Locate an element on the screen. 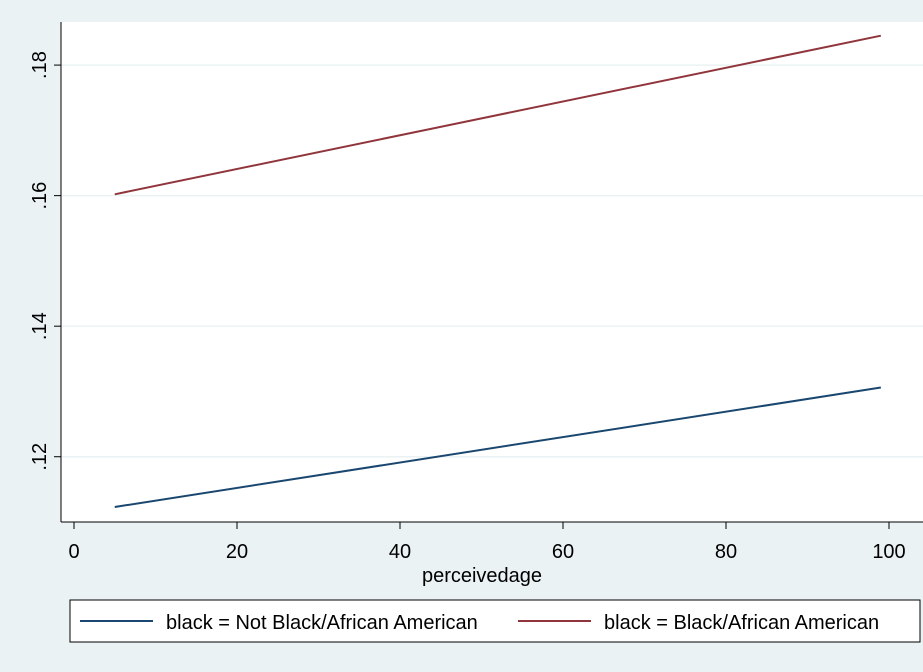 The image size is (923, 672). x-tick-label: 0 is located at coordinates (73, 552).